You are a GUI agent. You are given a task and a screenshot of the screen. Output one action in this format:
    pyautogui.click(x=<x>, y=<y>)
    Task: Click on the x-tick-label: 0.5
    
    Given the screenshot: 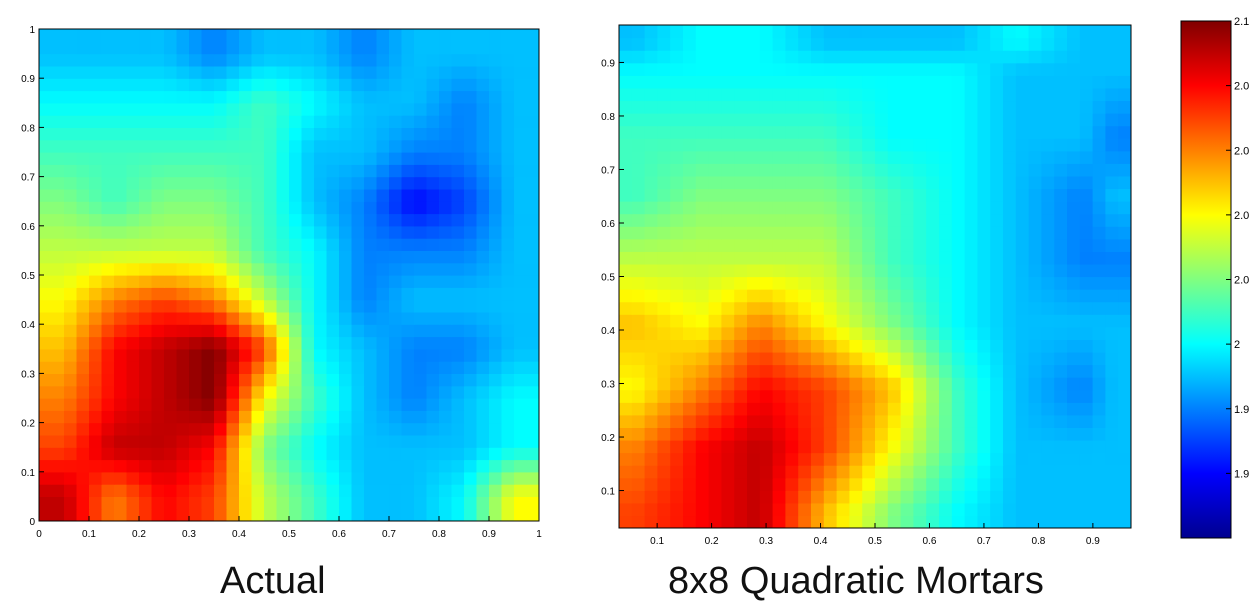 What is the action you would take?
    pyautogui.click(x=875, y=541)
    